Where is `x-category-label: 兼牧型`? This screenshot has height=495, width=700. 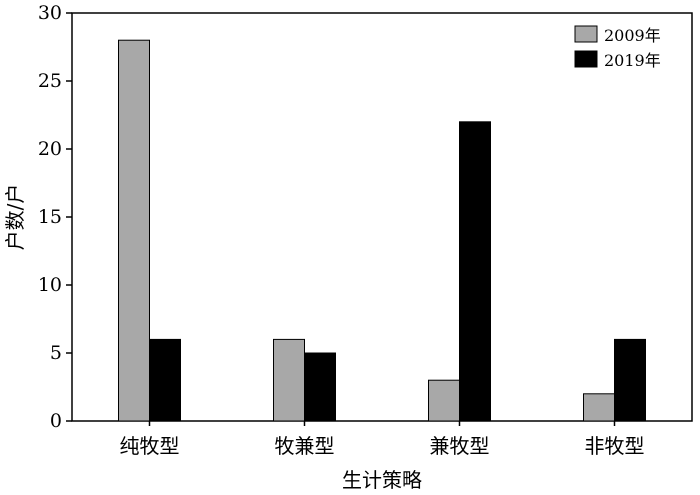
x-category-label: 兼牧型 is located at coordinates (460, 446).